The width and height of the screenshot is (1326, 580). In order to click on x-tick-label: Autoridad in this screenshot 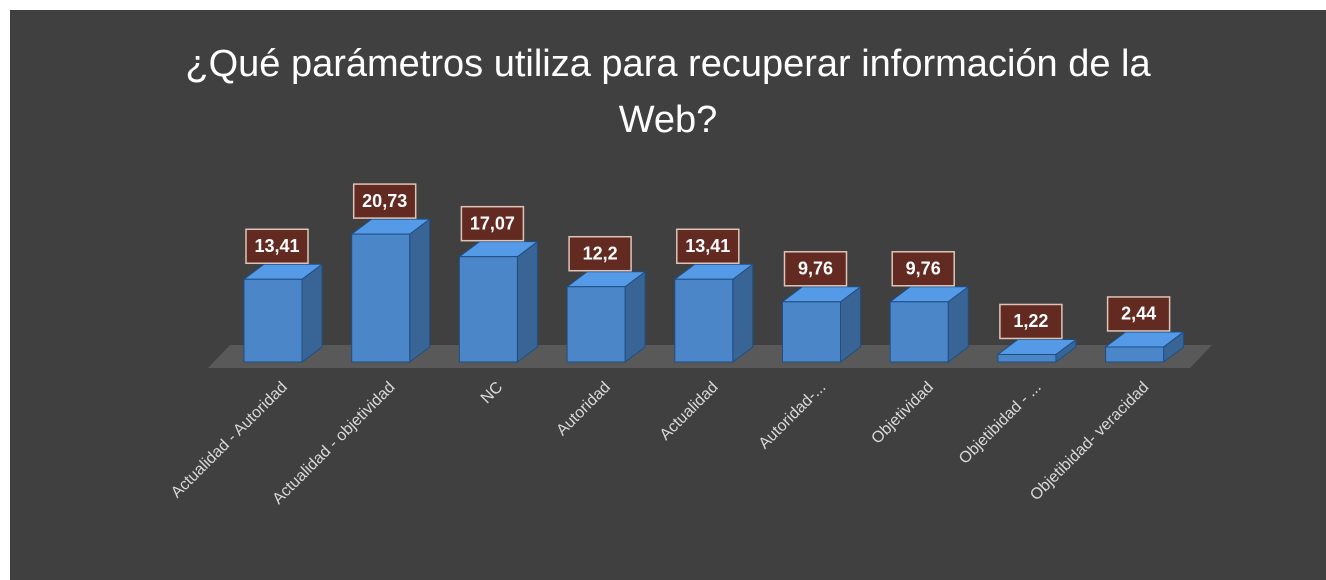, I will do `click(583, 409)`.